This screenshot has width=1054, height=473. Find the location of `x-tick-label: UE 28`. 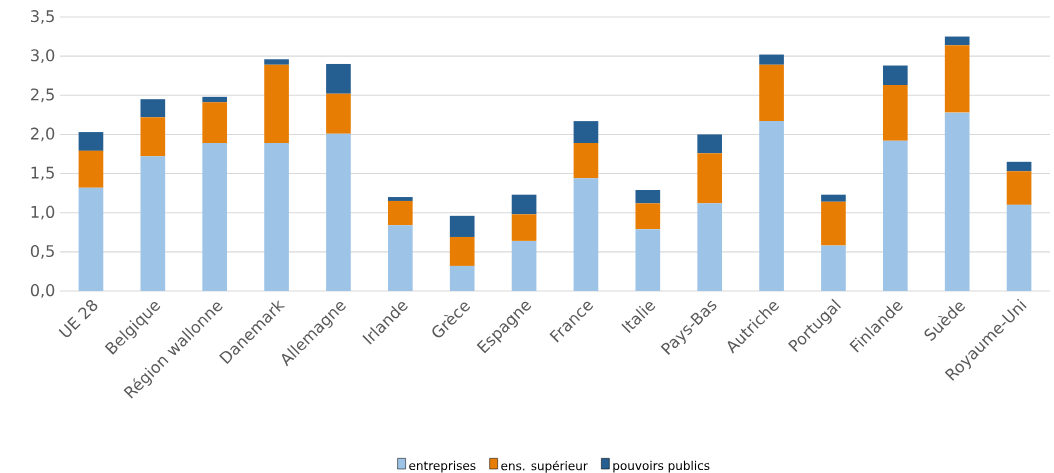

x-tick-label: UE 28 is located at coordinates (78, 318).